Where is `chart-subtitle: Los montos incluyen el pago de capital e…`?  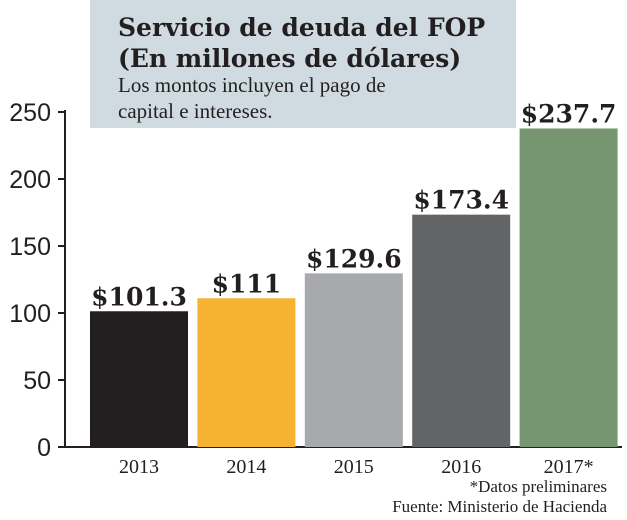
chart-subtitle: Los montos incluyen el pago de capital e… is located at coordinates (252, 98).